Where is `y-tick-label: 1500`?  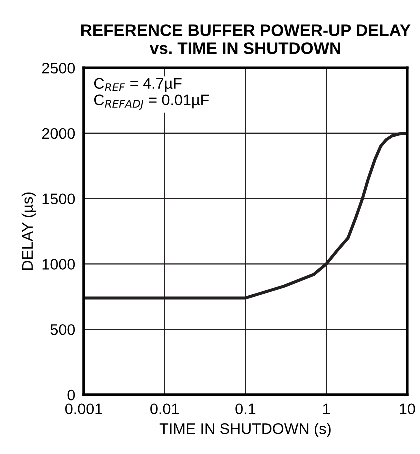
y-tick-label: 1500 is located at coordinates (59, 199).